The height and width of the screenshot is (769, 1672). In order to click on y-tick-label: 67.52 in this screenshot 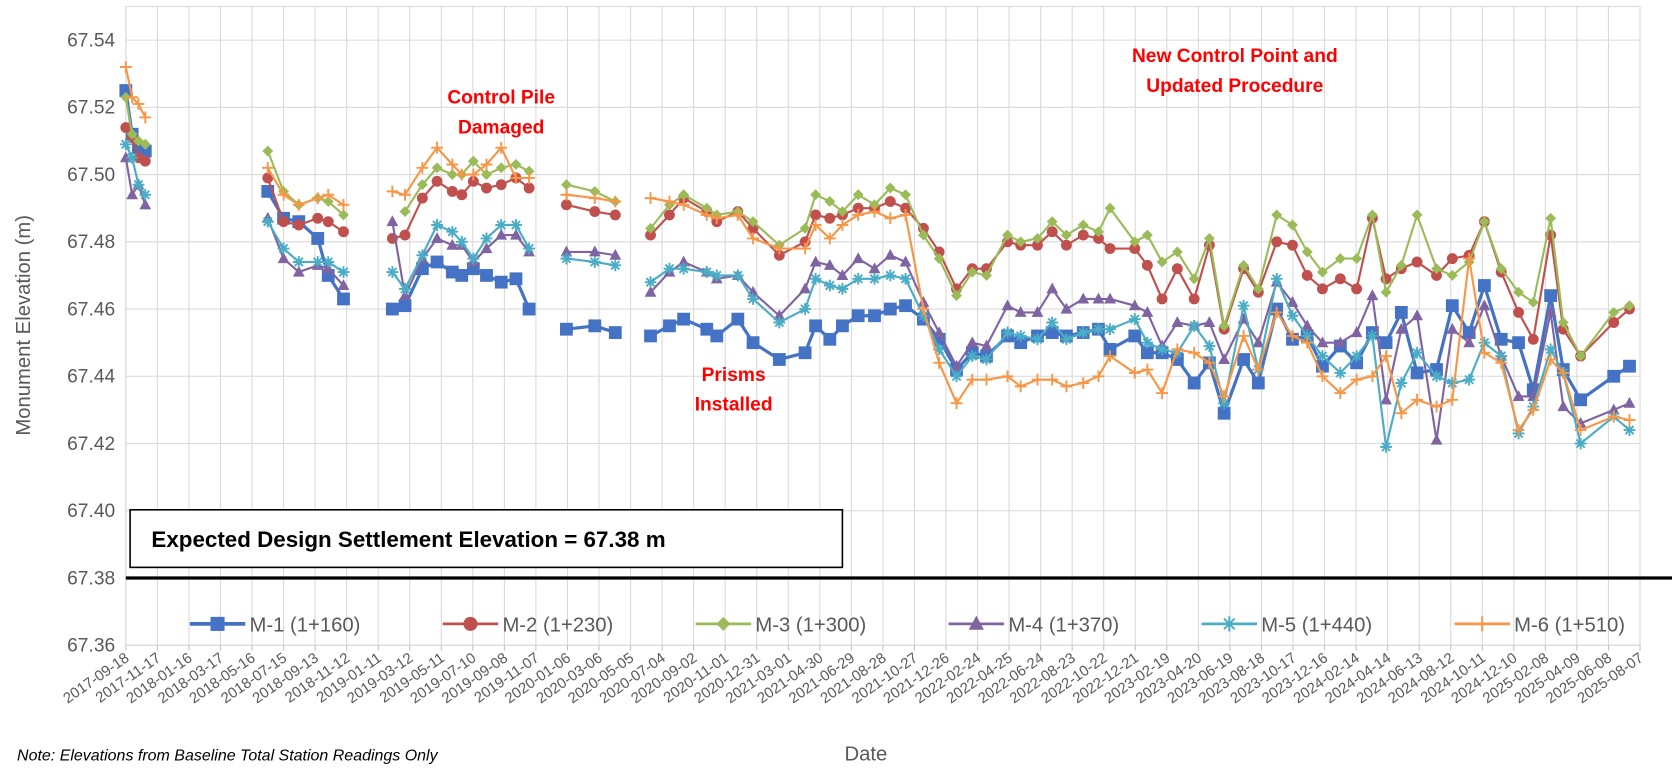, I will do `click(91, 108)`.